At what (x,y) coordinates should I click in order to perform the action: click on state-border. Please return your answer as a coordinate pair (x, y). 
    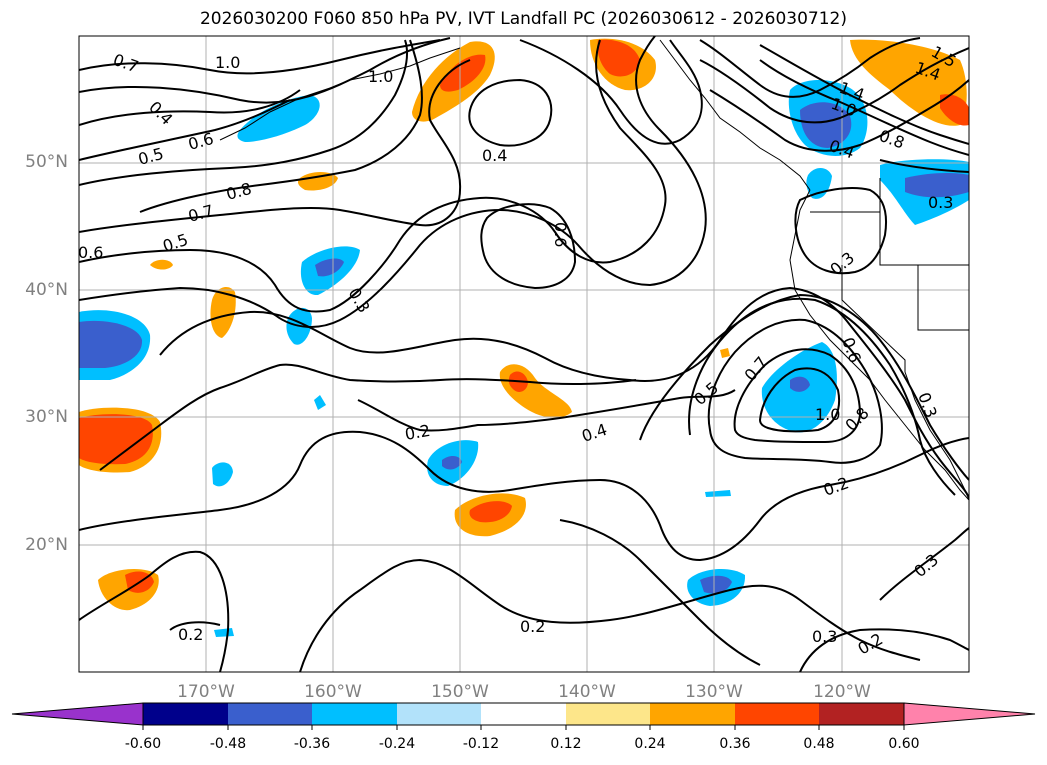
    Looking at the image, I should click on (889, 275).